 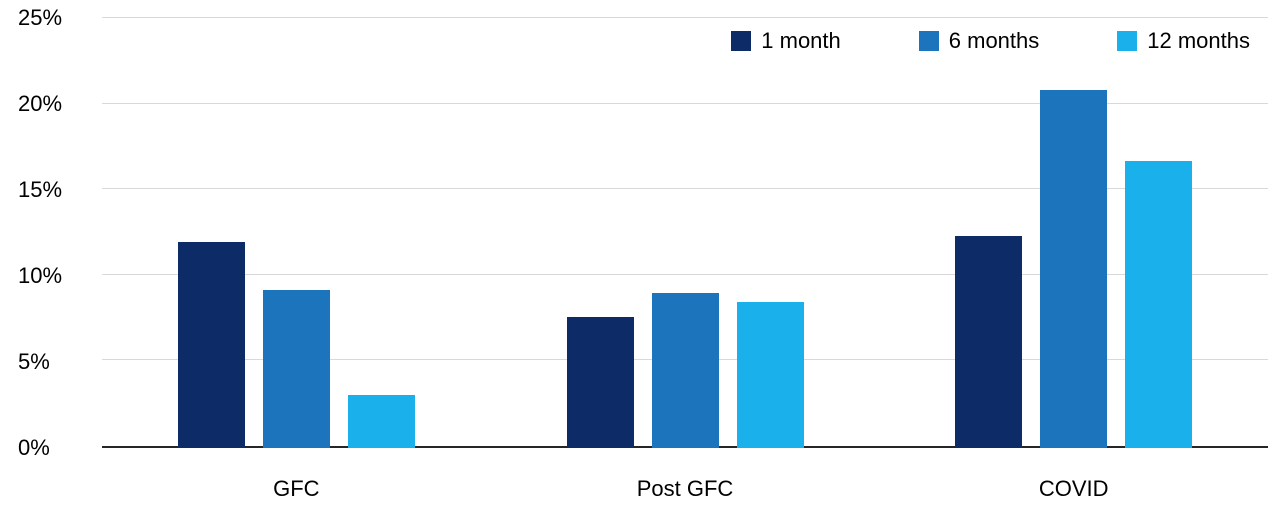 I want to click on y-tick-label: 25%, so click(x=40, y=17).